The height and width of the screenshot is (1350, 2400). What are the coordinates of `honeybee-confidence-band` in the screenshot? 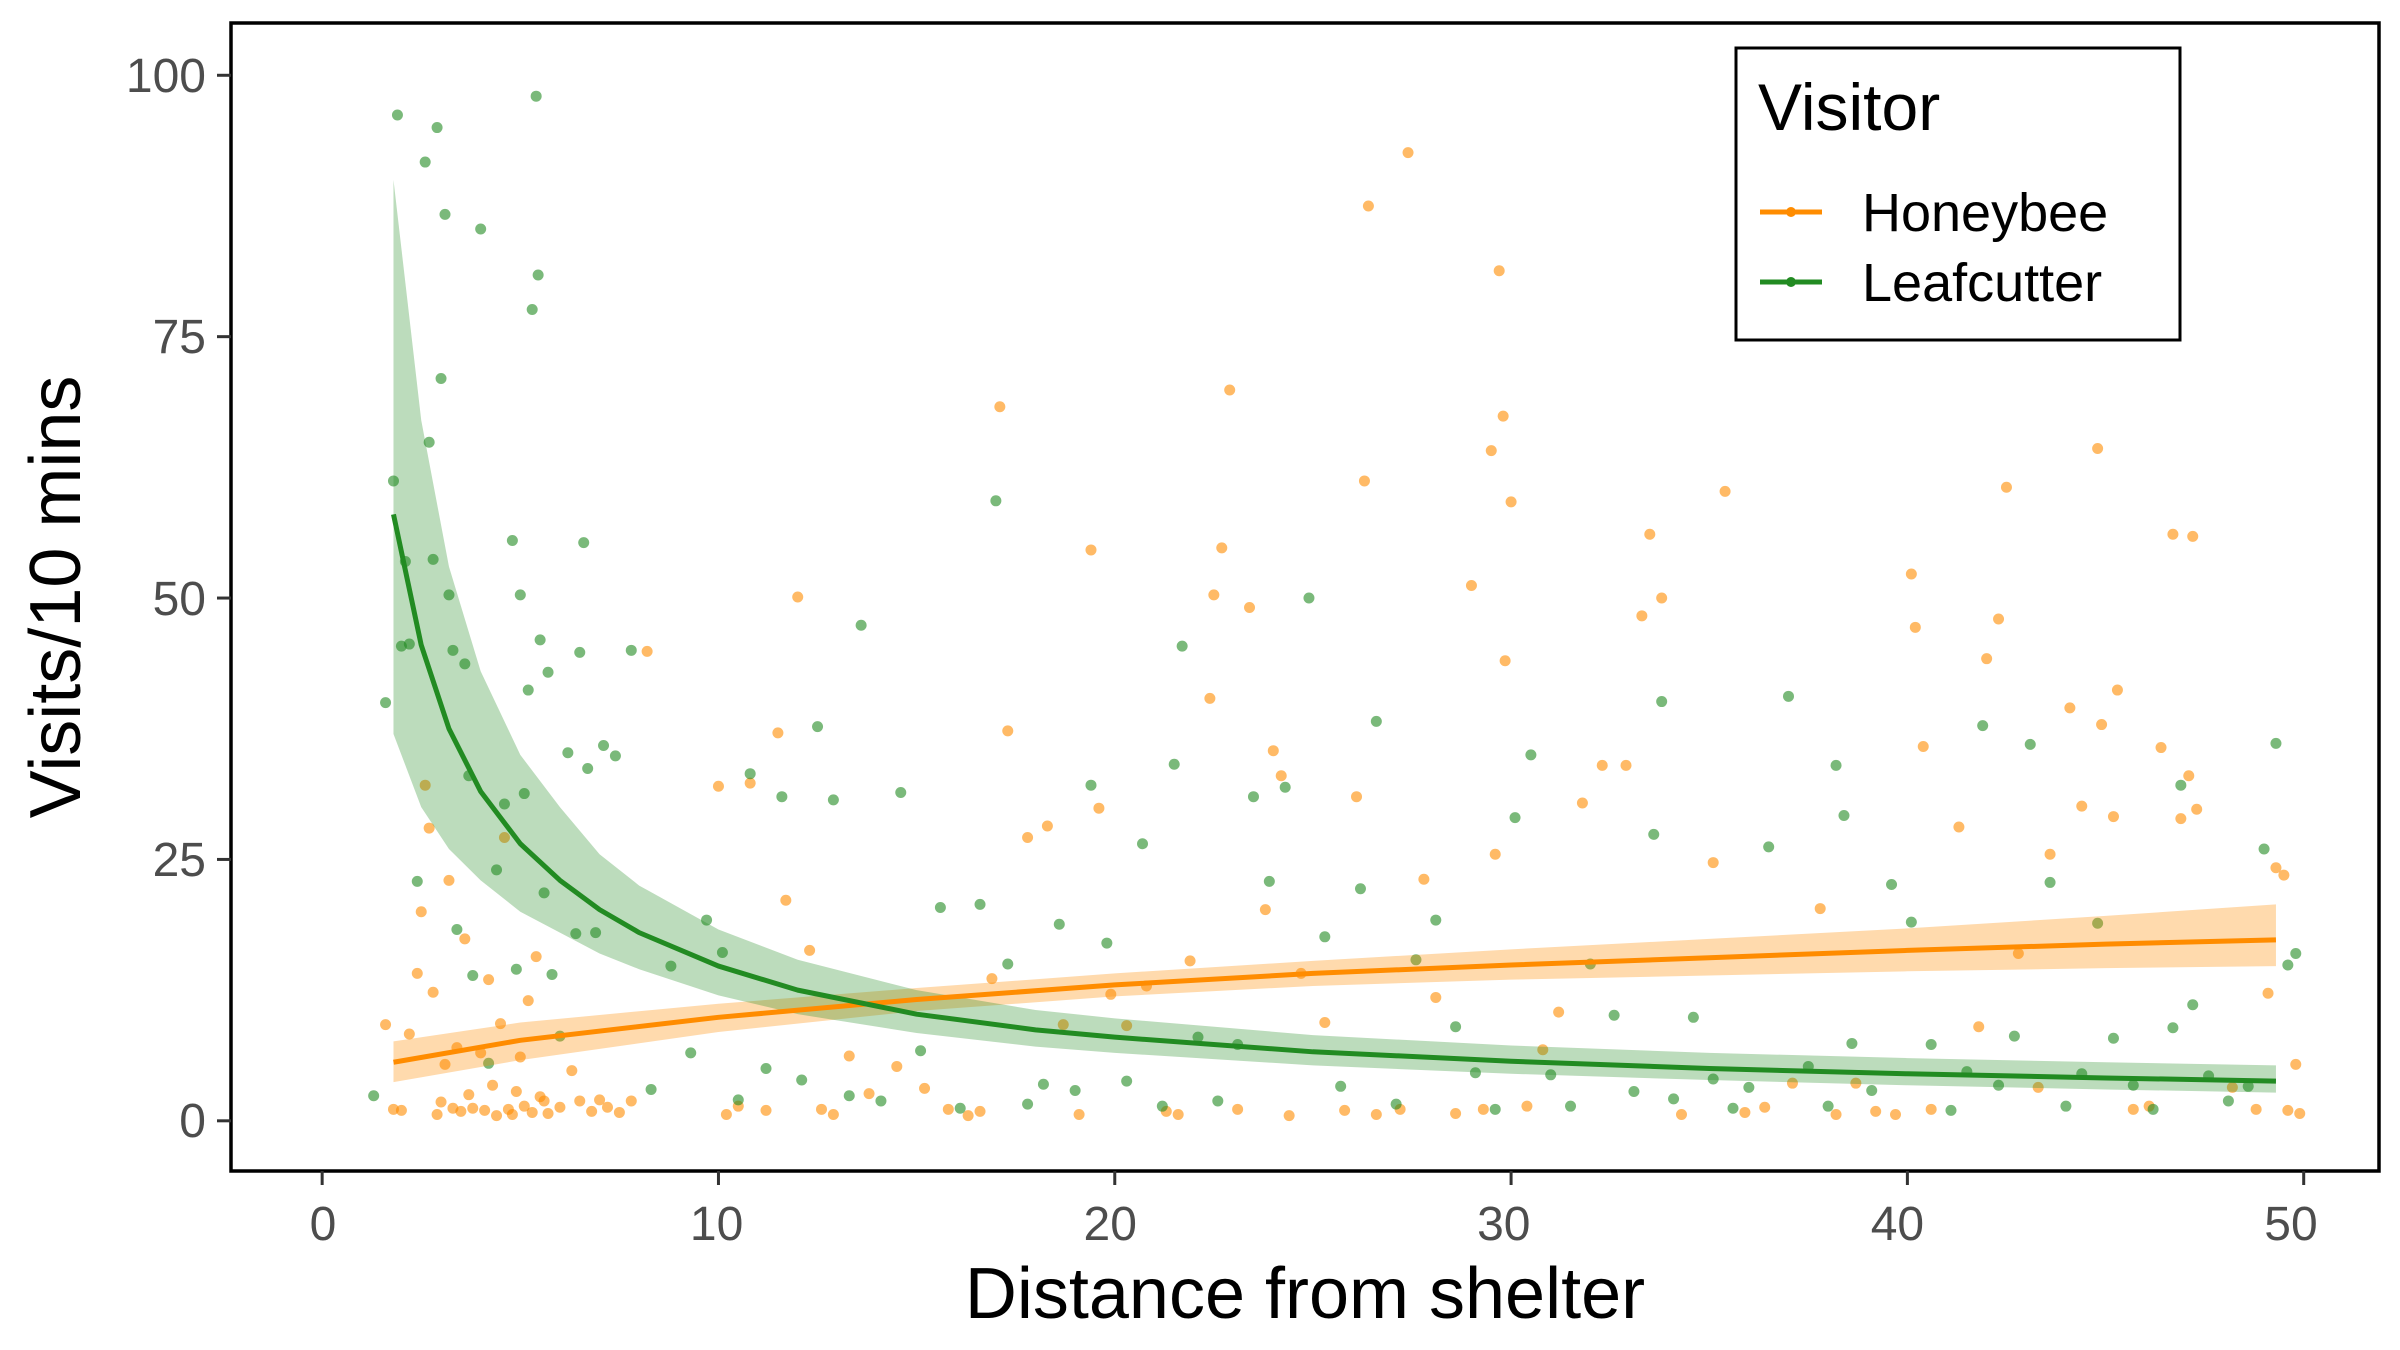 It's located at (1334, 993).